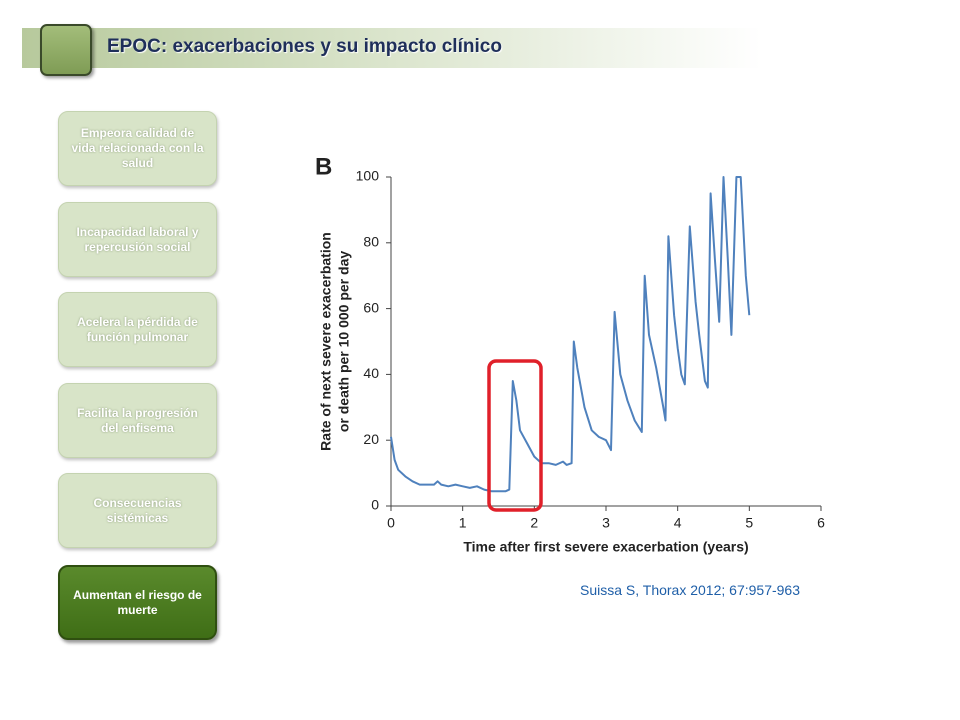 The image size is (960, 720). Describe the element at coordinates (137, 329) in the screenshot. I see `topic-button: Acelera la pérdida de función pulmonar` at that location.